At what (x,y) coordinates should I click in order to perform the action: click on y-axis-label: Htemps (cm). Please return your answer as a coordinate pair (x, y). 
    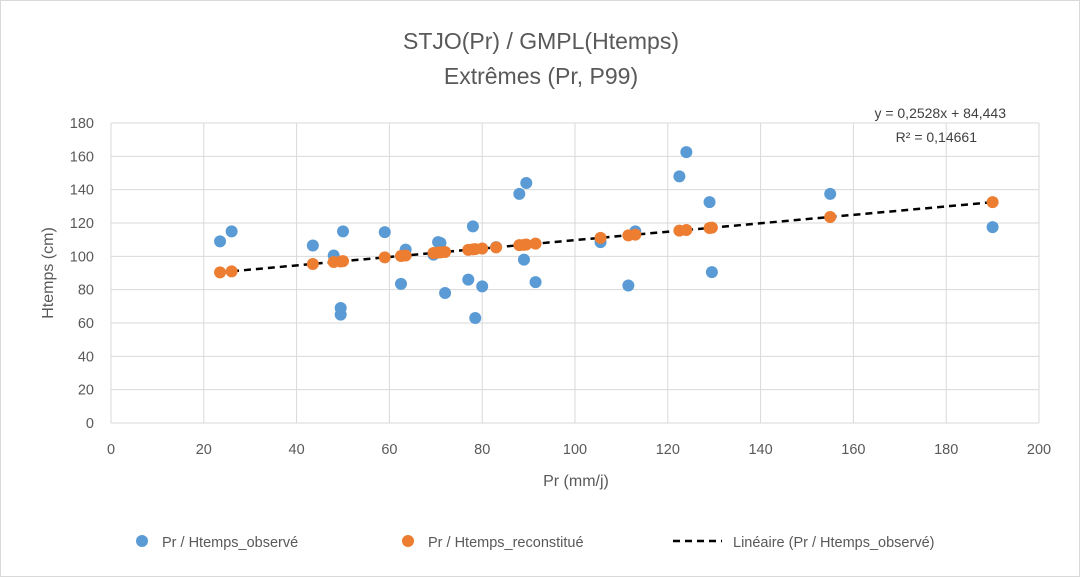
    Looking at the image, I should click on (48, 273).